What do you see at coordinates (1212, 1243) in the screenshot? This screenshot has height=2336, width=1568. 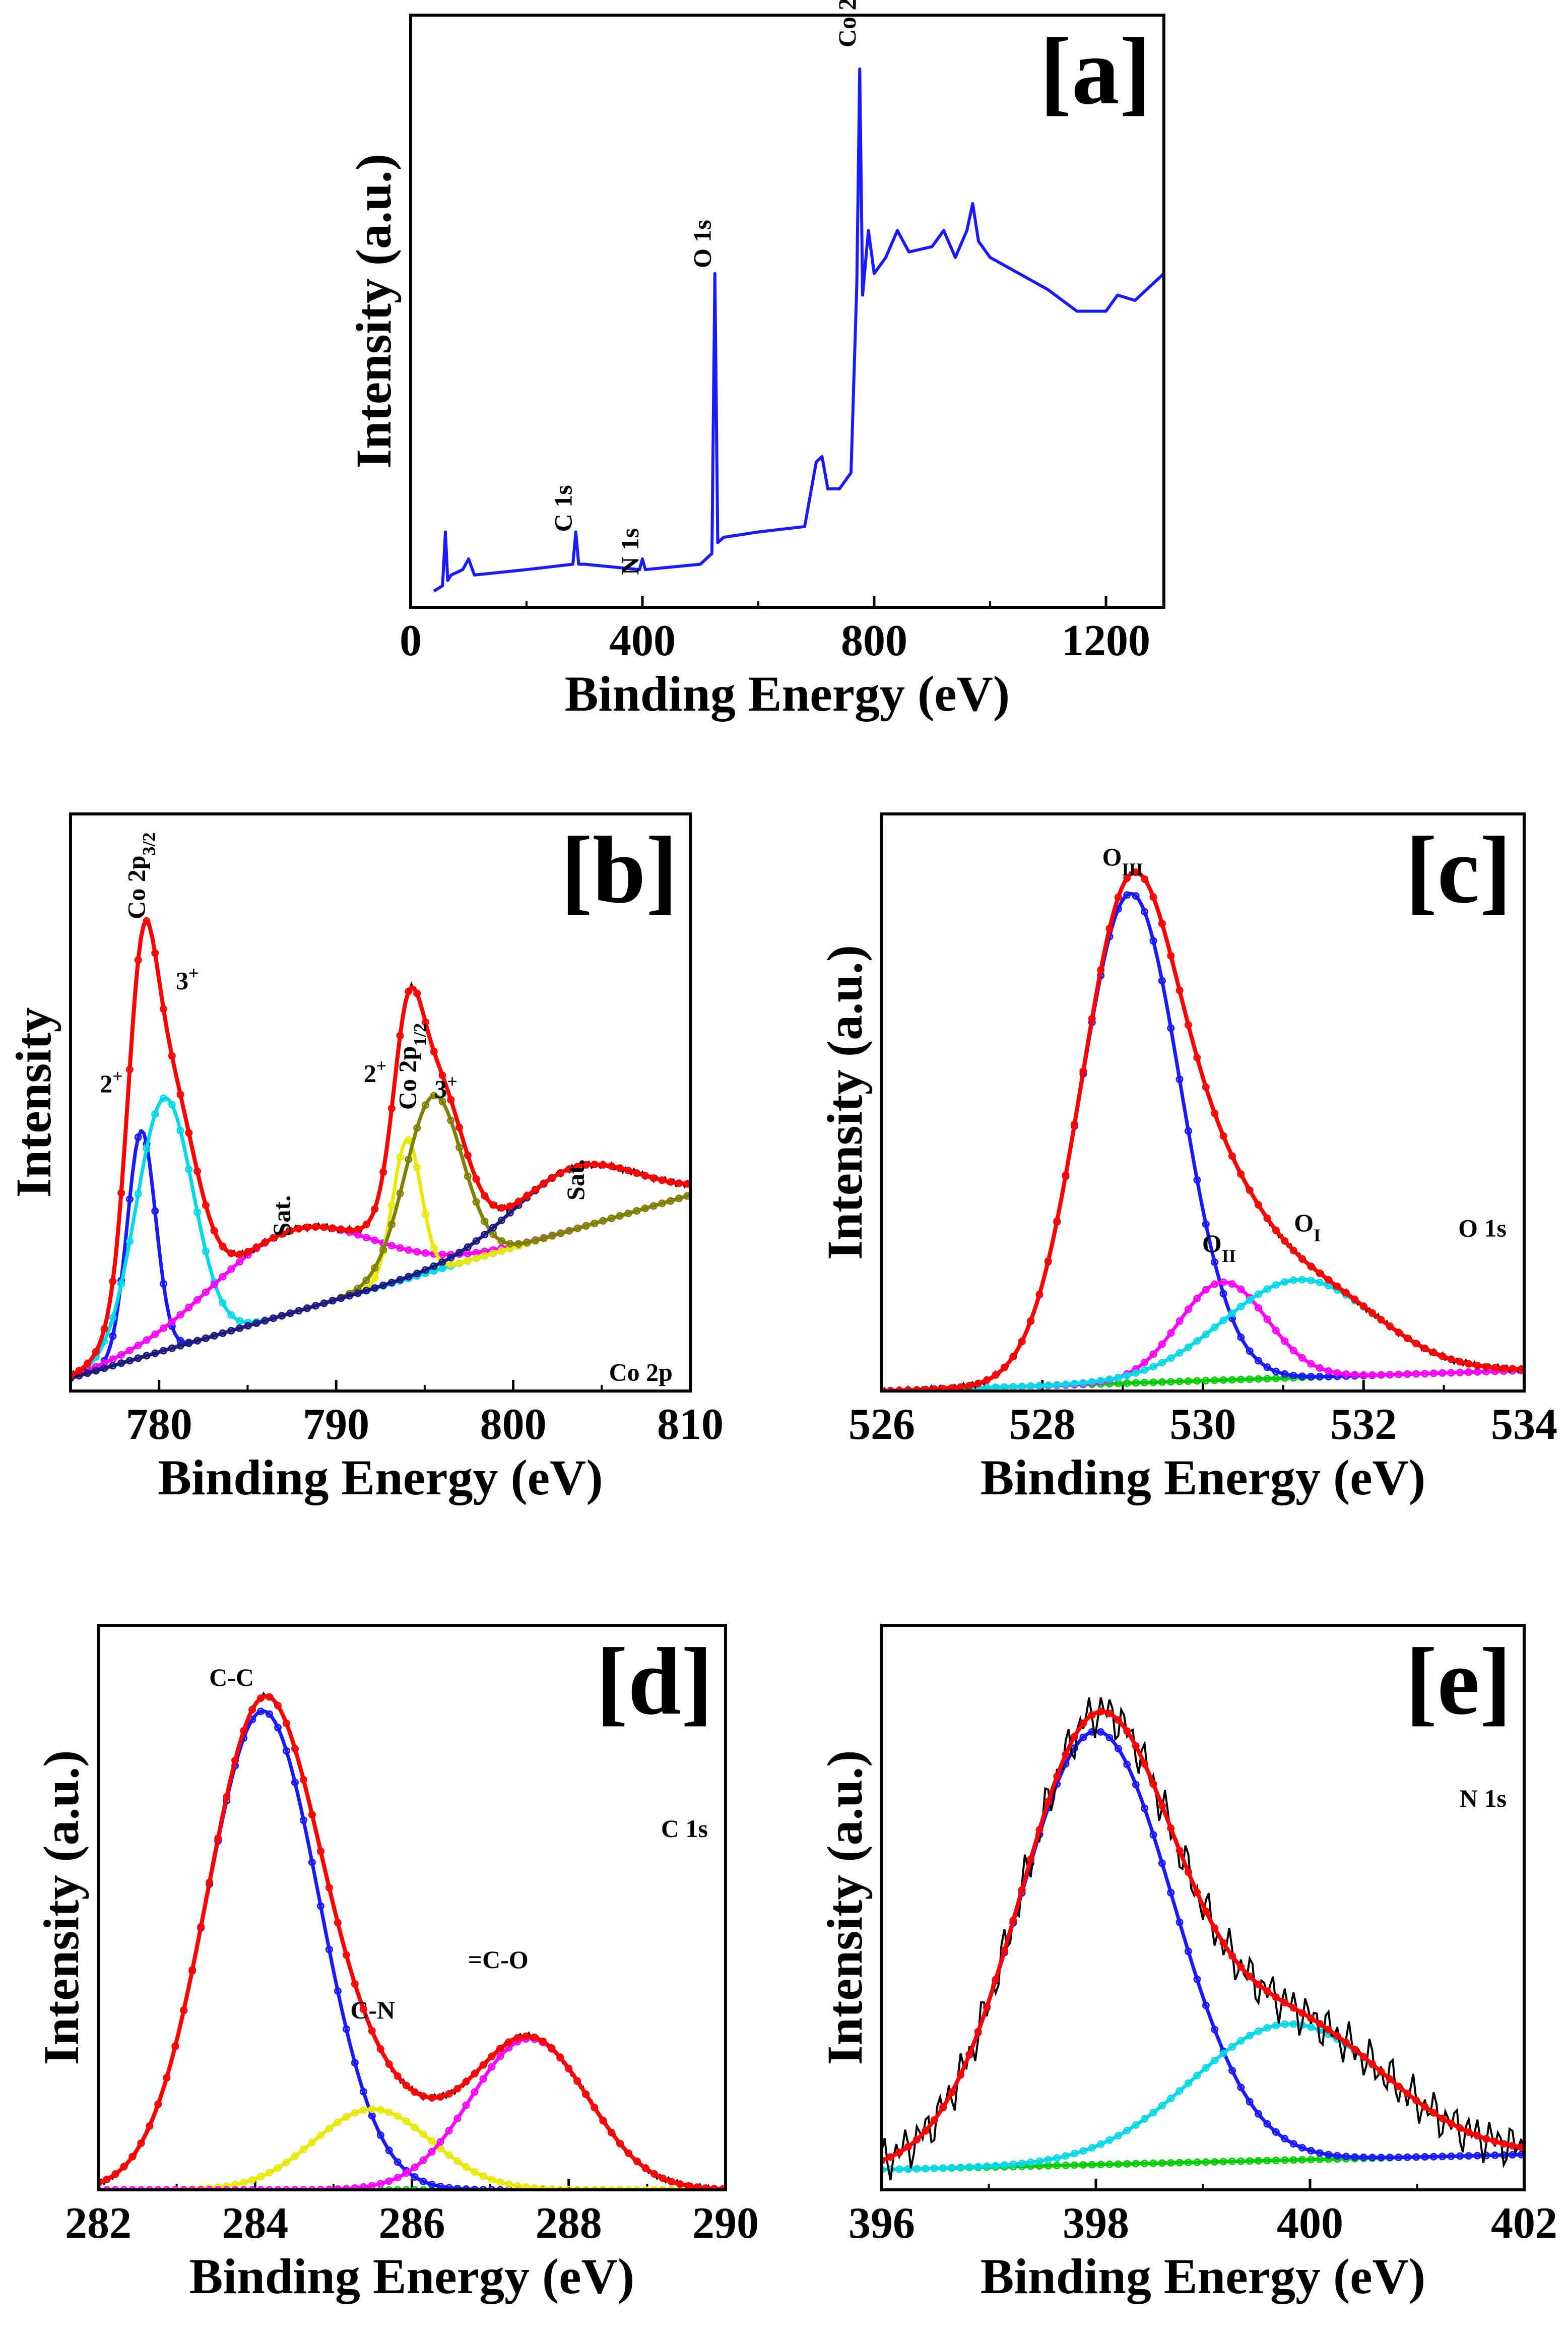 I see `annotation-main: O` at bounding box center [1212, 1243].